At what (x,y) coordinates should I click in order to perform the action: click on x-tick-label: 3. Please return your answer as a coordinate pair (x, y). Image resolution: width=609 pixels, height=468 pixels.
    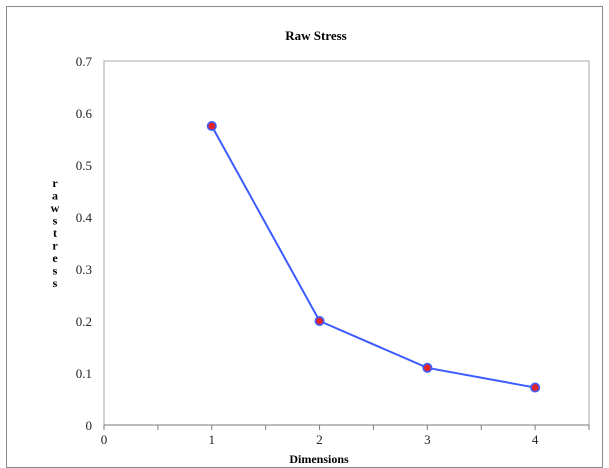
    Looking at the image, I should click on (427, 439).